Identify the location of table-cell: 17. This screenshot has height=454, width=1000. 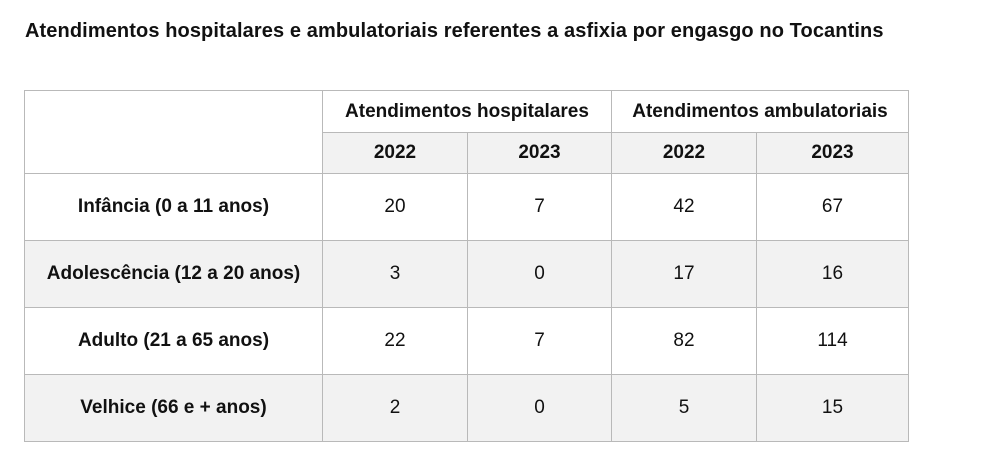
(684, 274).